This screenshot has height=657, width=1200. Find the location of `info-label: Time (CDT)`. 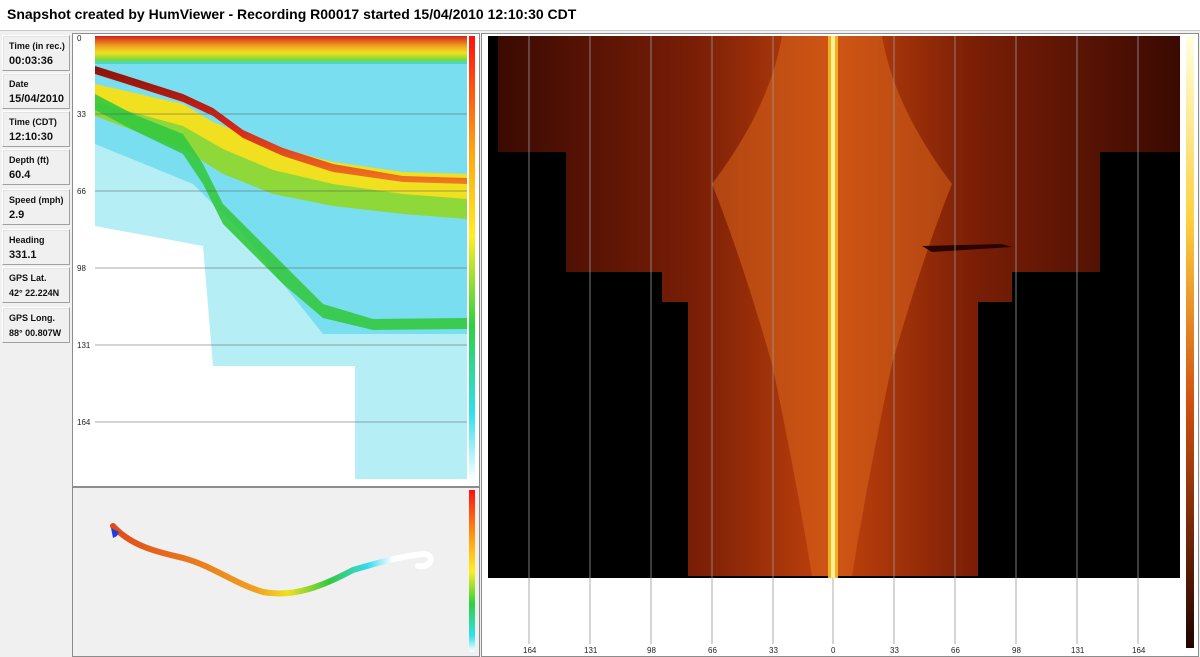

info-label: Time (CDT) is located at coordinates (33, 122).